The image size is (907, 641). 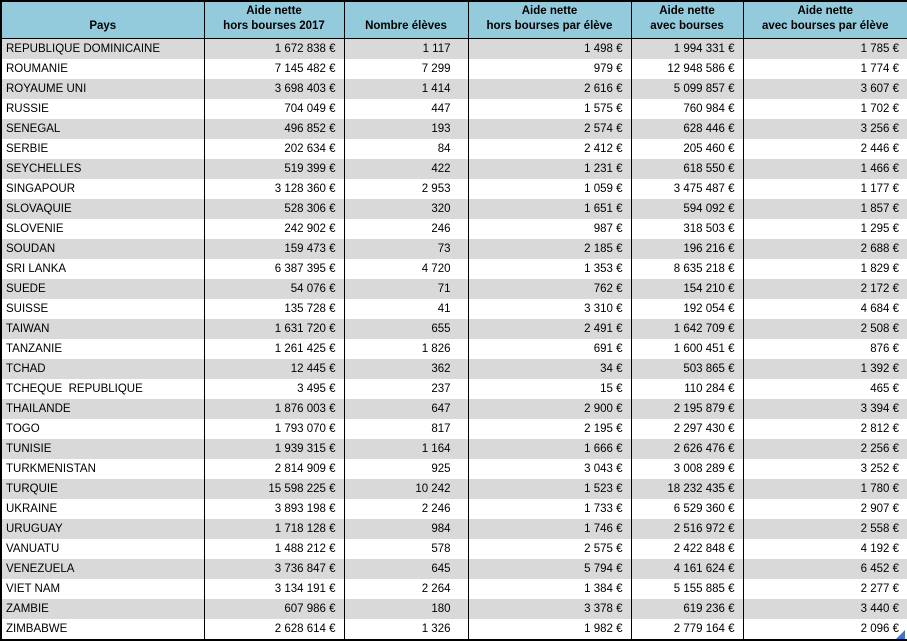 What do you see at coordinates (687, 629) in the screenshot?
I see `cell-aide_nette_avec_bourses: 2 779 164 €` at bounding box center [687, 629].